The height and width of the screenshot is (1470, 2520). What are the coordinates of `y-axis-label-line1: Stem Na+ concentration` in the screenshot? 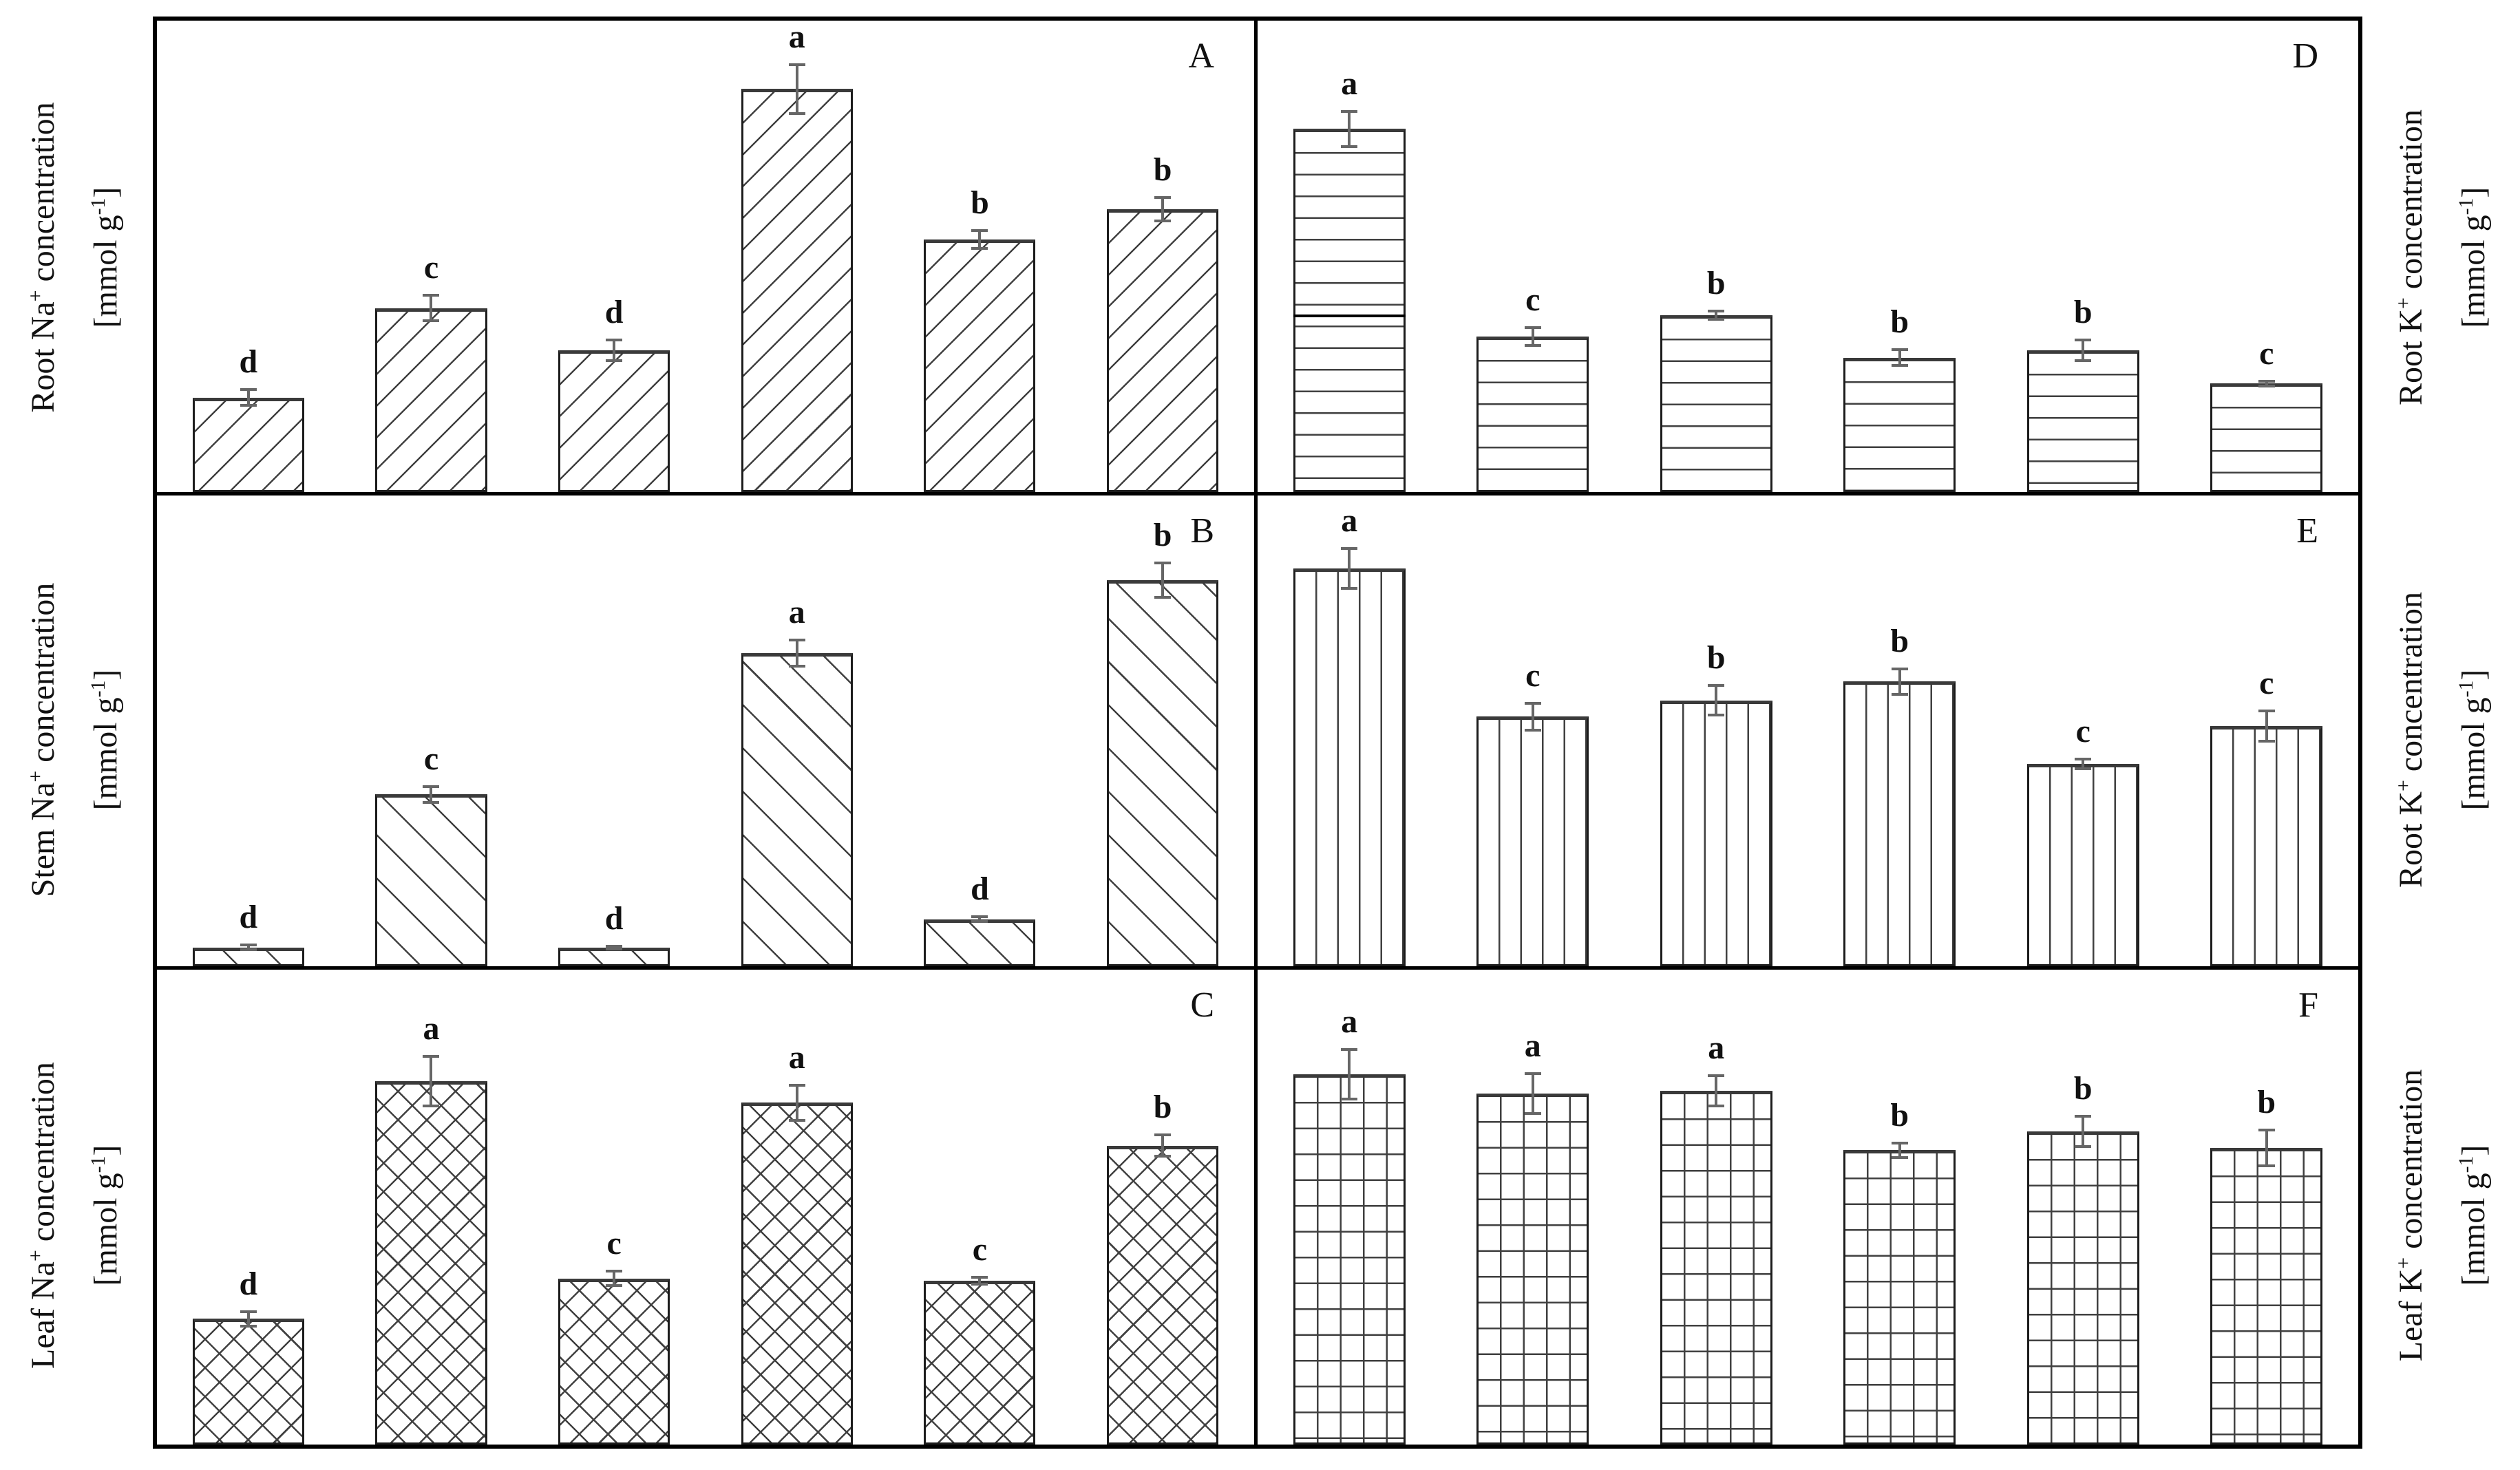 It's located at (42, 740).